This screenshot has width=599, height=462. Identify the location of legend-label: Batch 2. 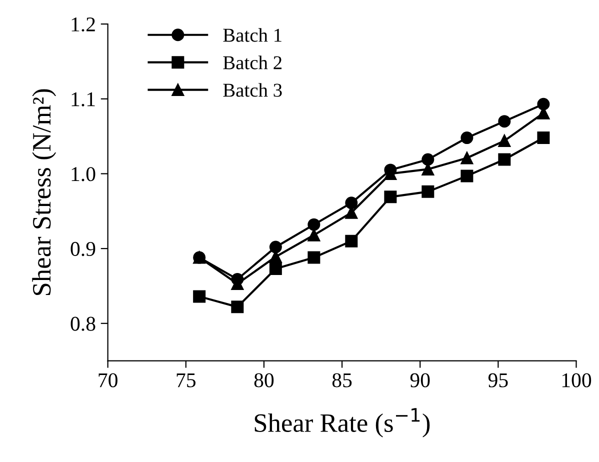
(252, 63).